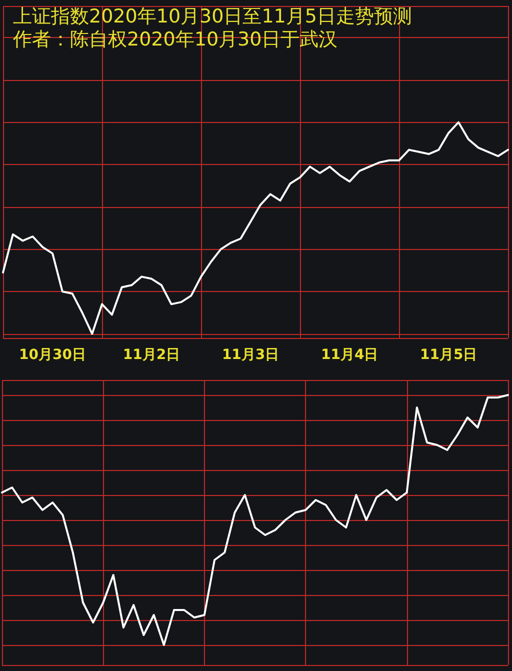  What do you see at coordinates (349, 355) in the screenshot?
I see `x-tick-label: 11月4日` at bounding box center [349, 355].